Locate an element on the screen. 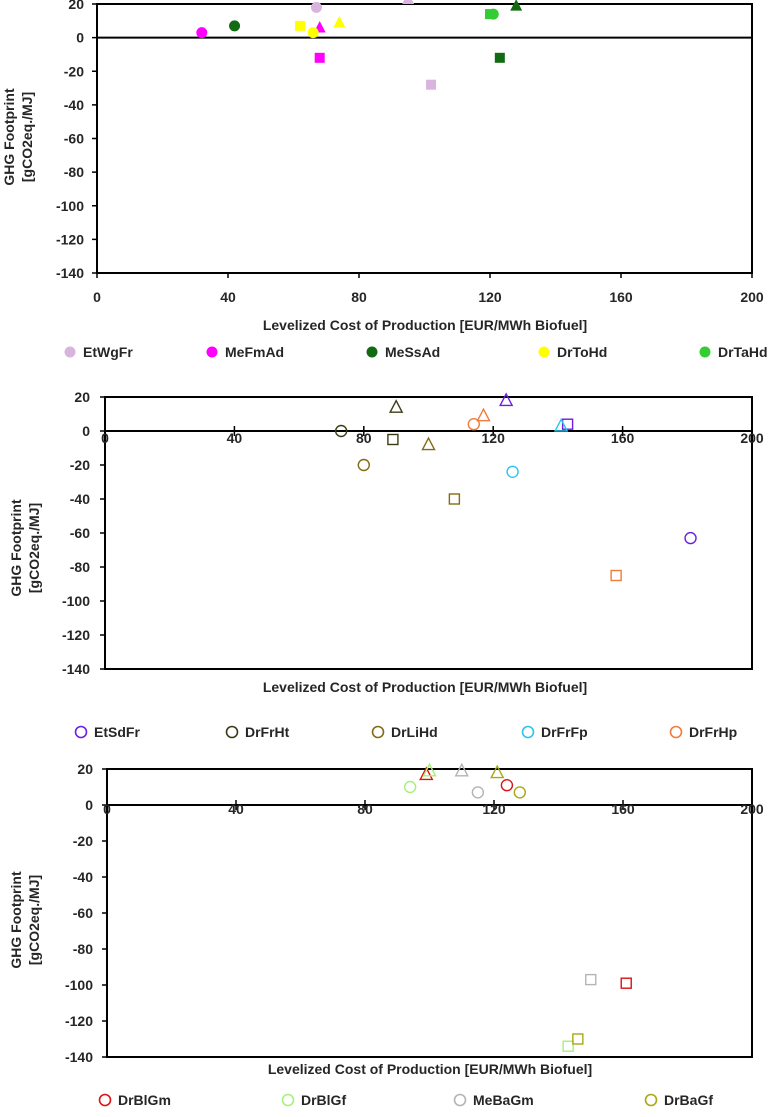 This screenshot has height=1117, width=768. chart-2-legend-marker-drfrhp is located at coordinates (676, 732).